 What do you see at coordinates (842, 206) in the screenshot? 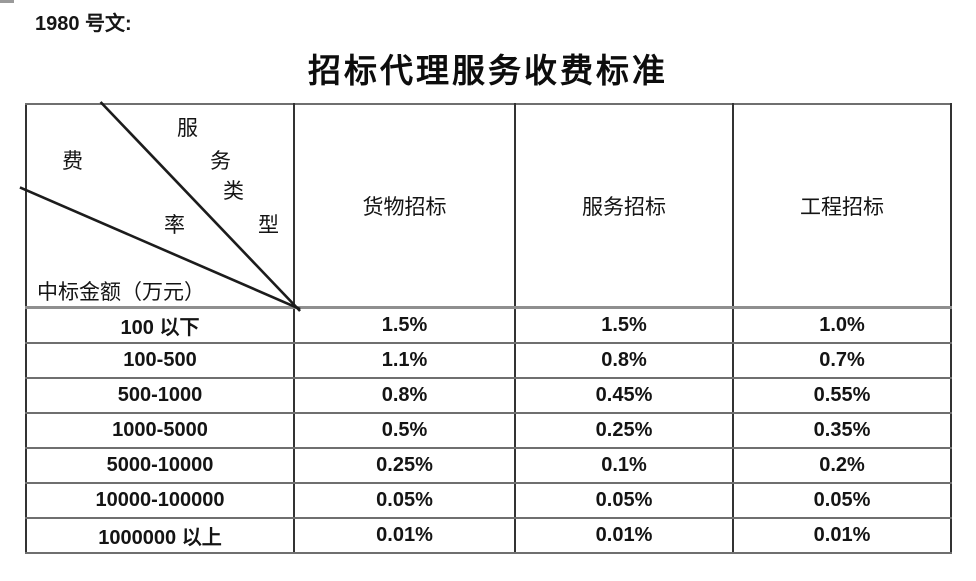
I see `column-header-works-bidding: 工程招标` at bounding box center [842, 206].